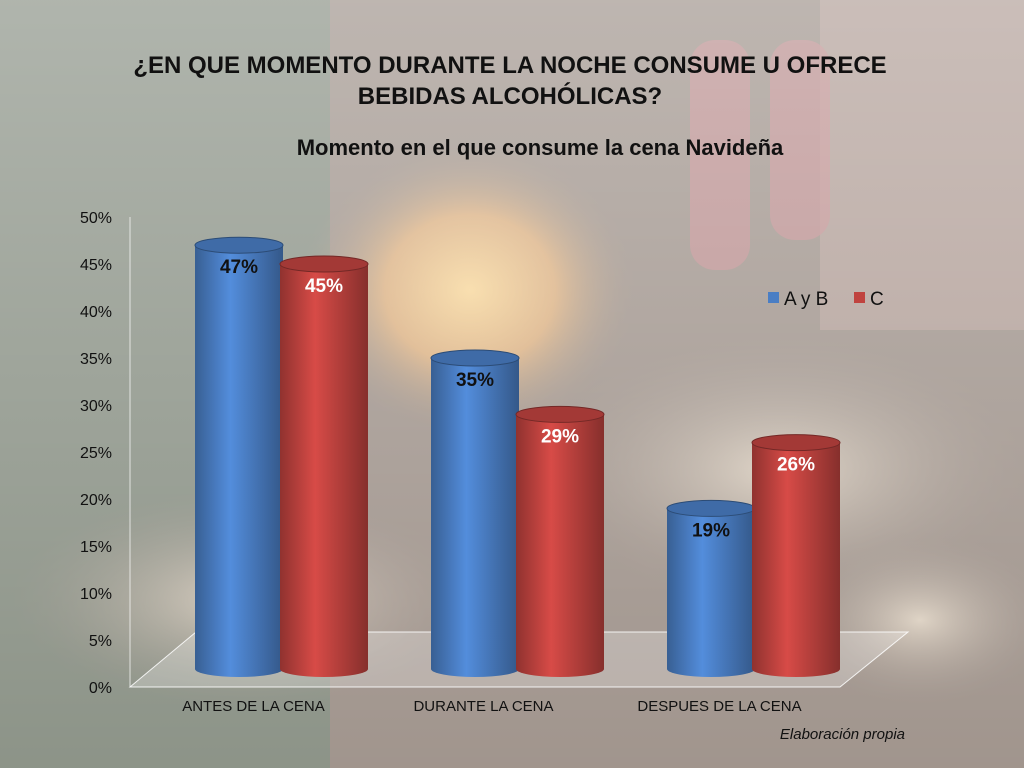 The width and height of the screenshot is (1024, 768). What do you see at coordinates (100, 641) in the screenshot?
I see `y-tick-label: 5%` at bounding box center [100, 641].